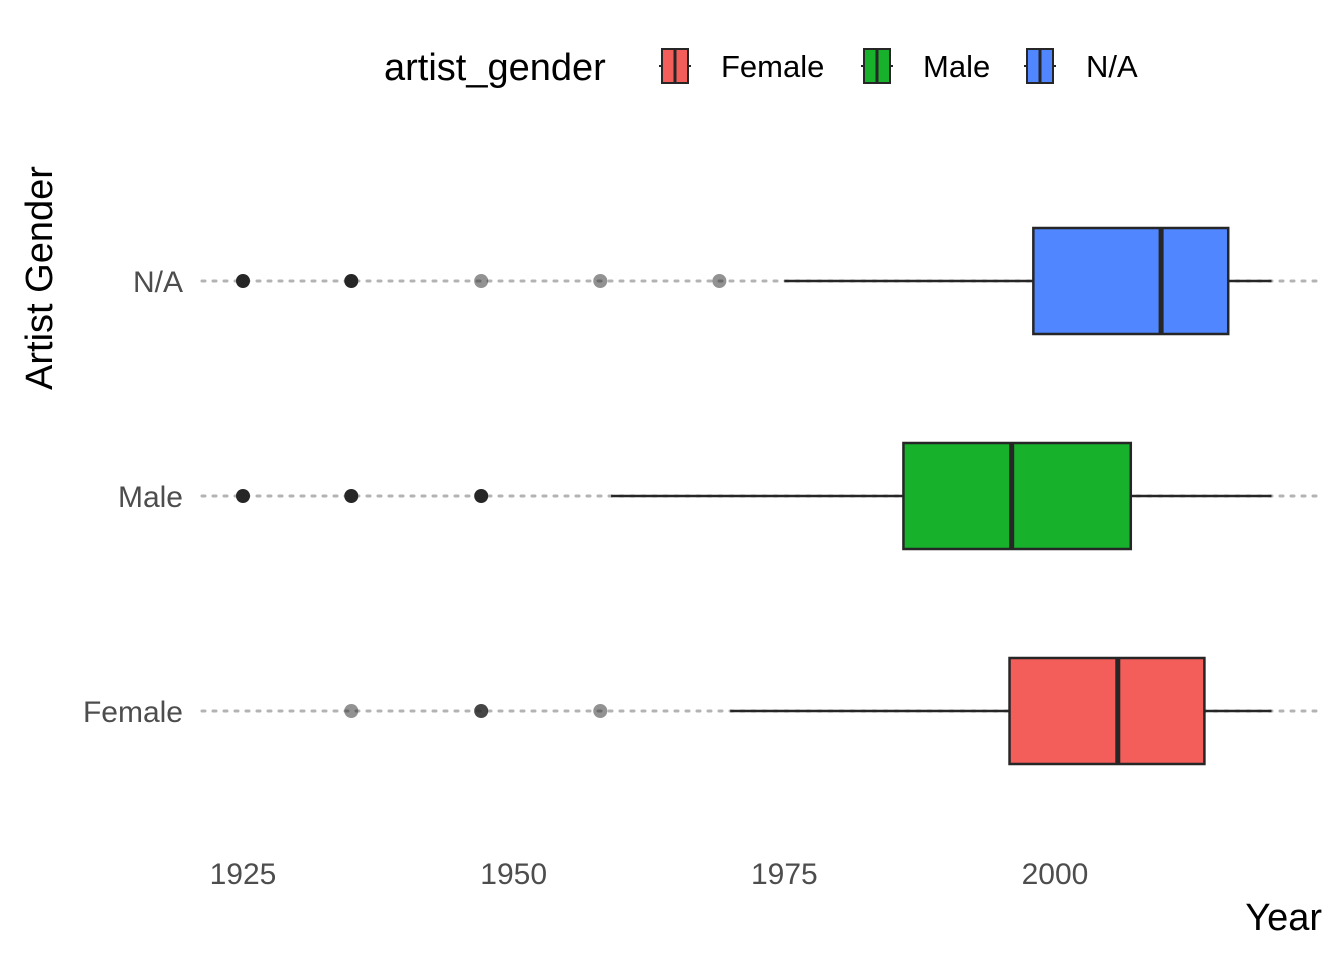  What do you see at coordinates (772, 66) in the screenshot?
I see `legend-label-female: Female` at bounding box center [772, 66].